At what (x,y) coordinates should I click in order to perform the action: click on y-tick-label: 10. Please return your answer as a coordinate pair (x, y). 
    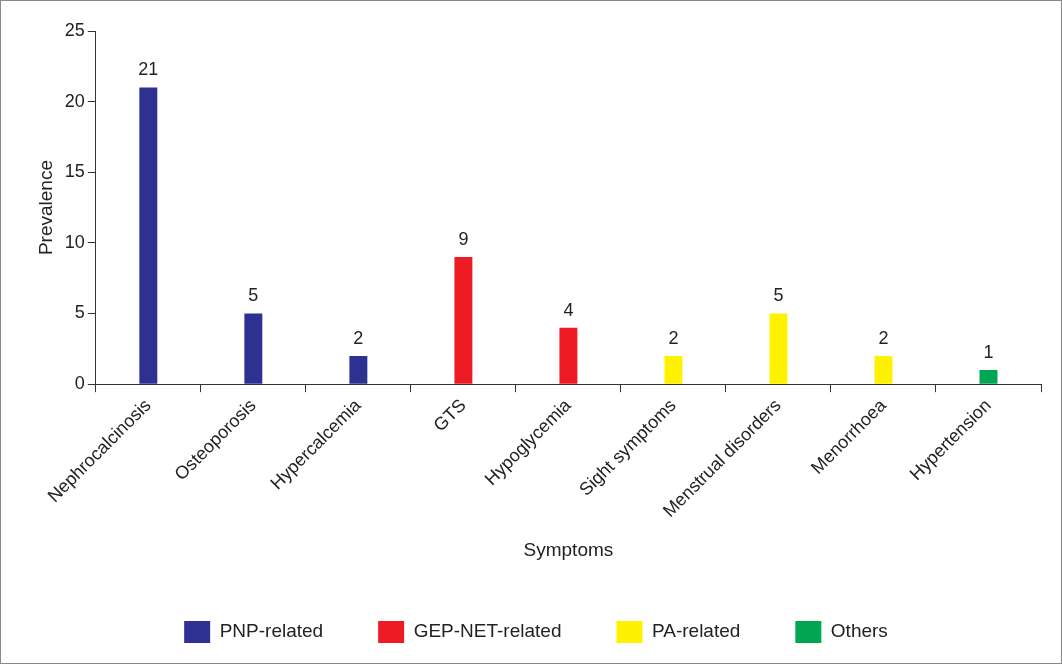
    Looking at the image, I should click on (74, 241).